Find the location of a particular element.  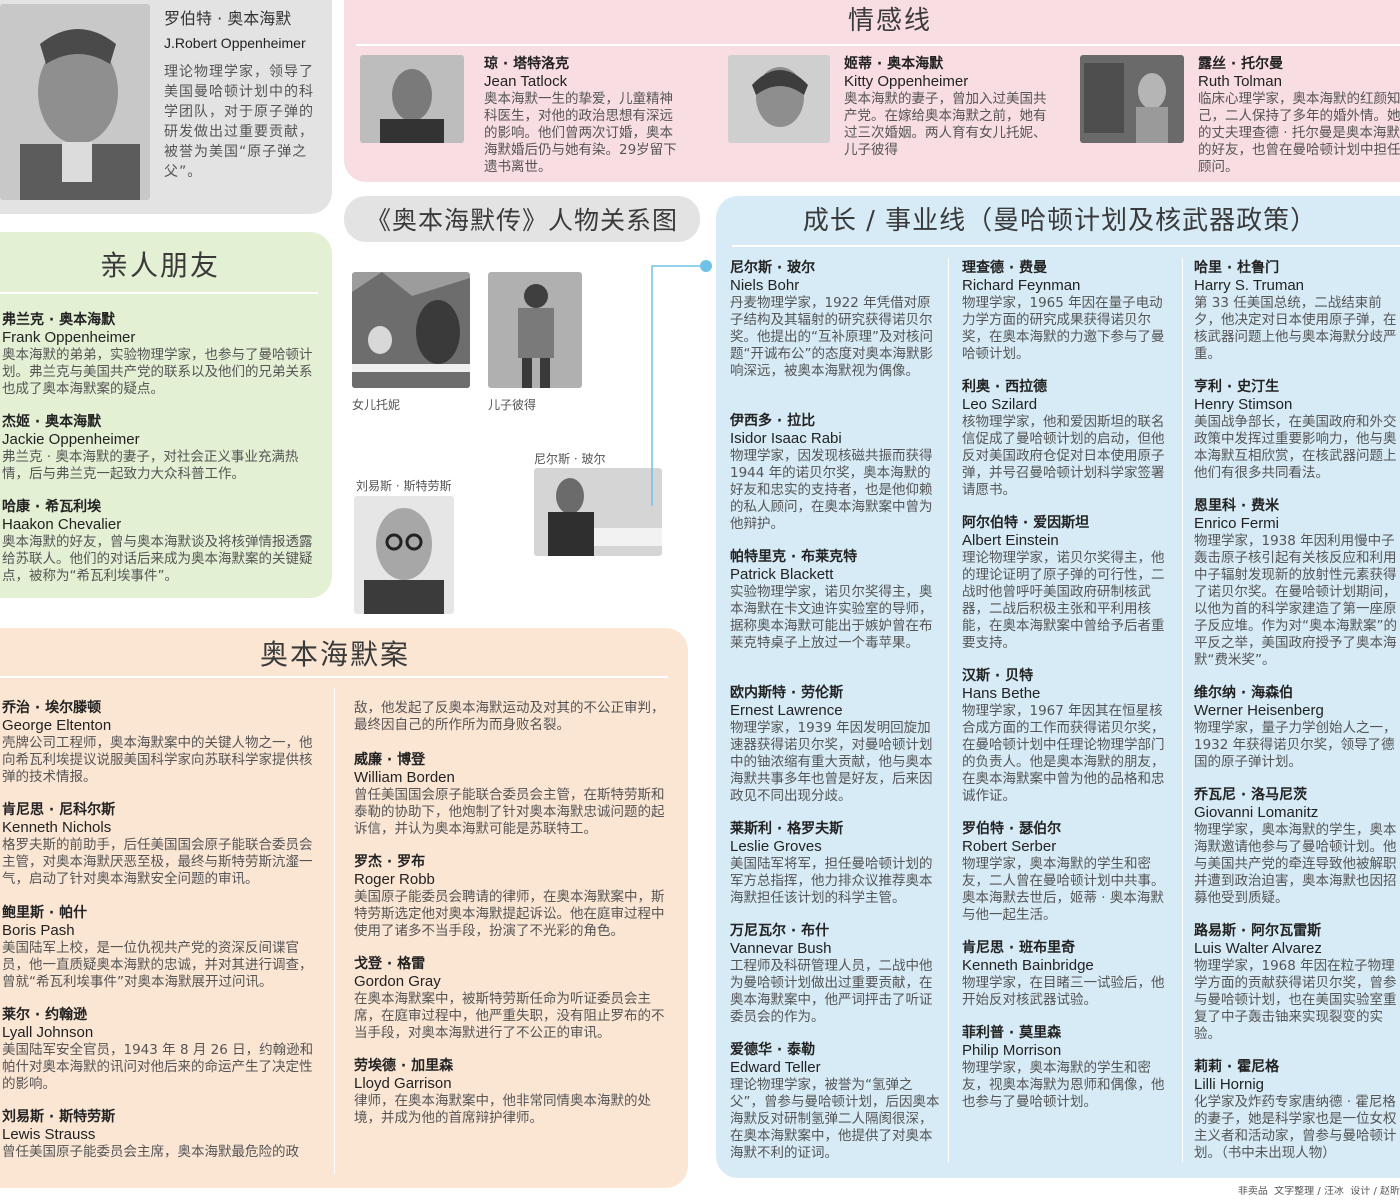

bohr-connector is located at coordinates (681, 383).